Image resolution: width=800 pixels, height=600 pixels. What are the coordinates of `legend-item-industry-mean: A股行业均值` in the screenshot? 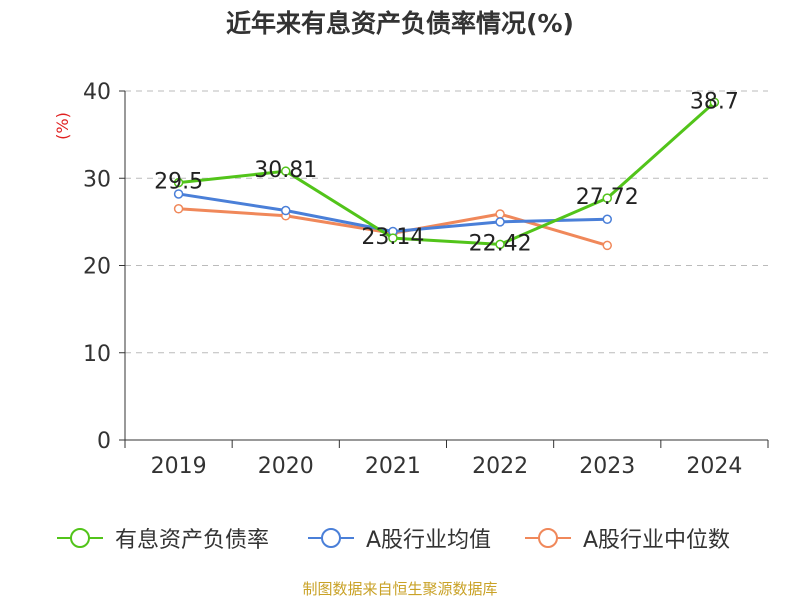 It's located at (398, 538).